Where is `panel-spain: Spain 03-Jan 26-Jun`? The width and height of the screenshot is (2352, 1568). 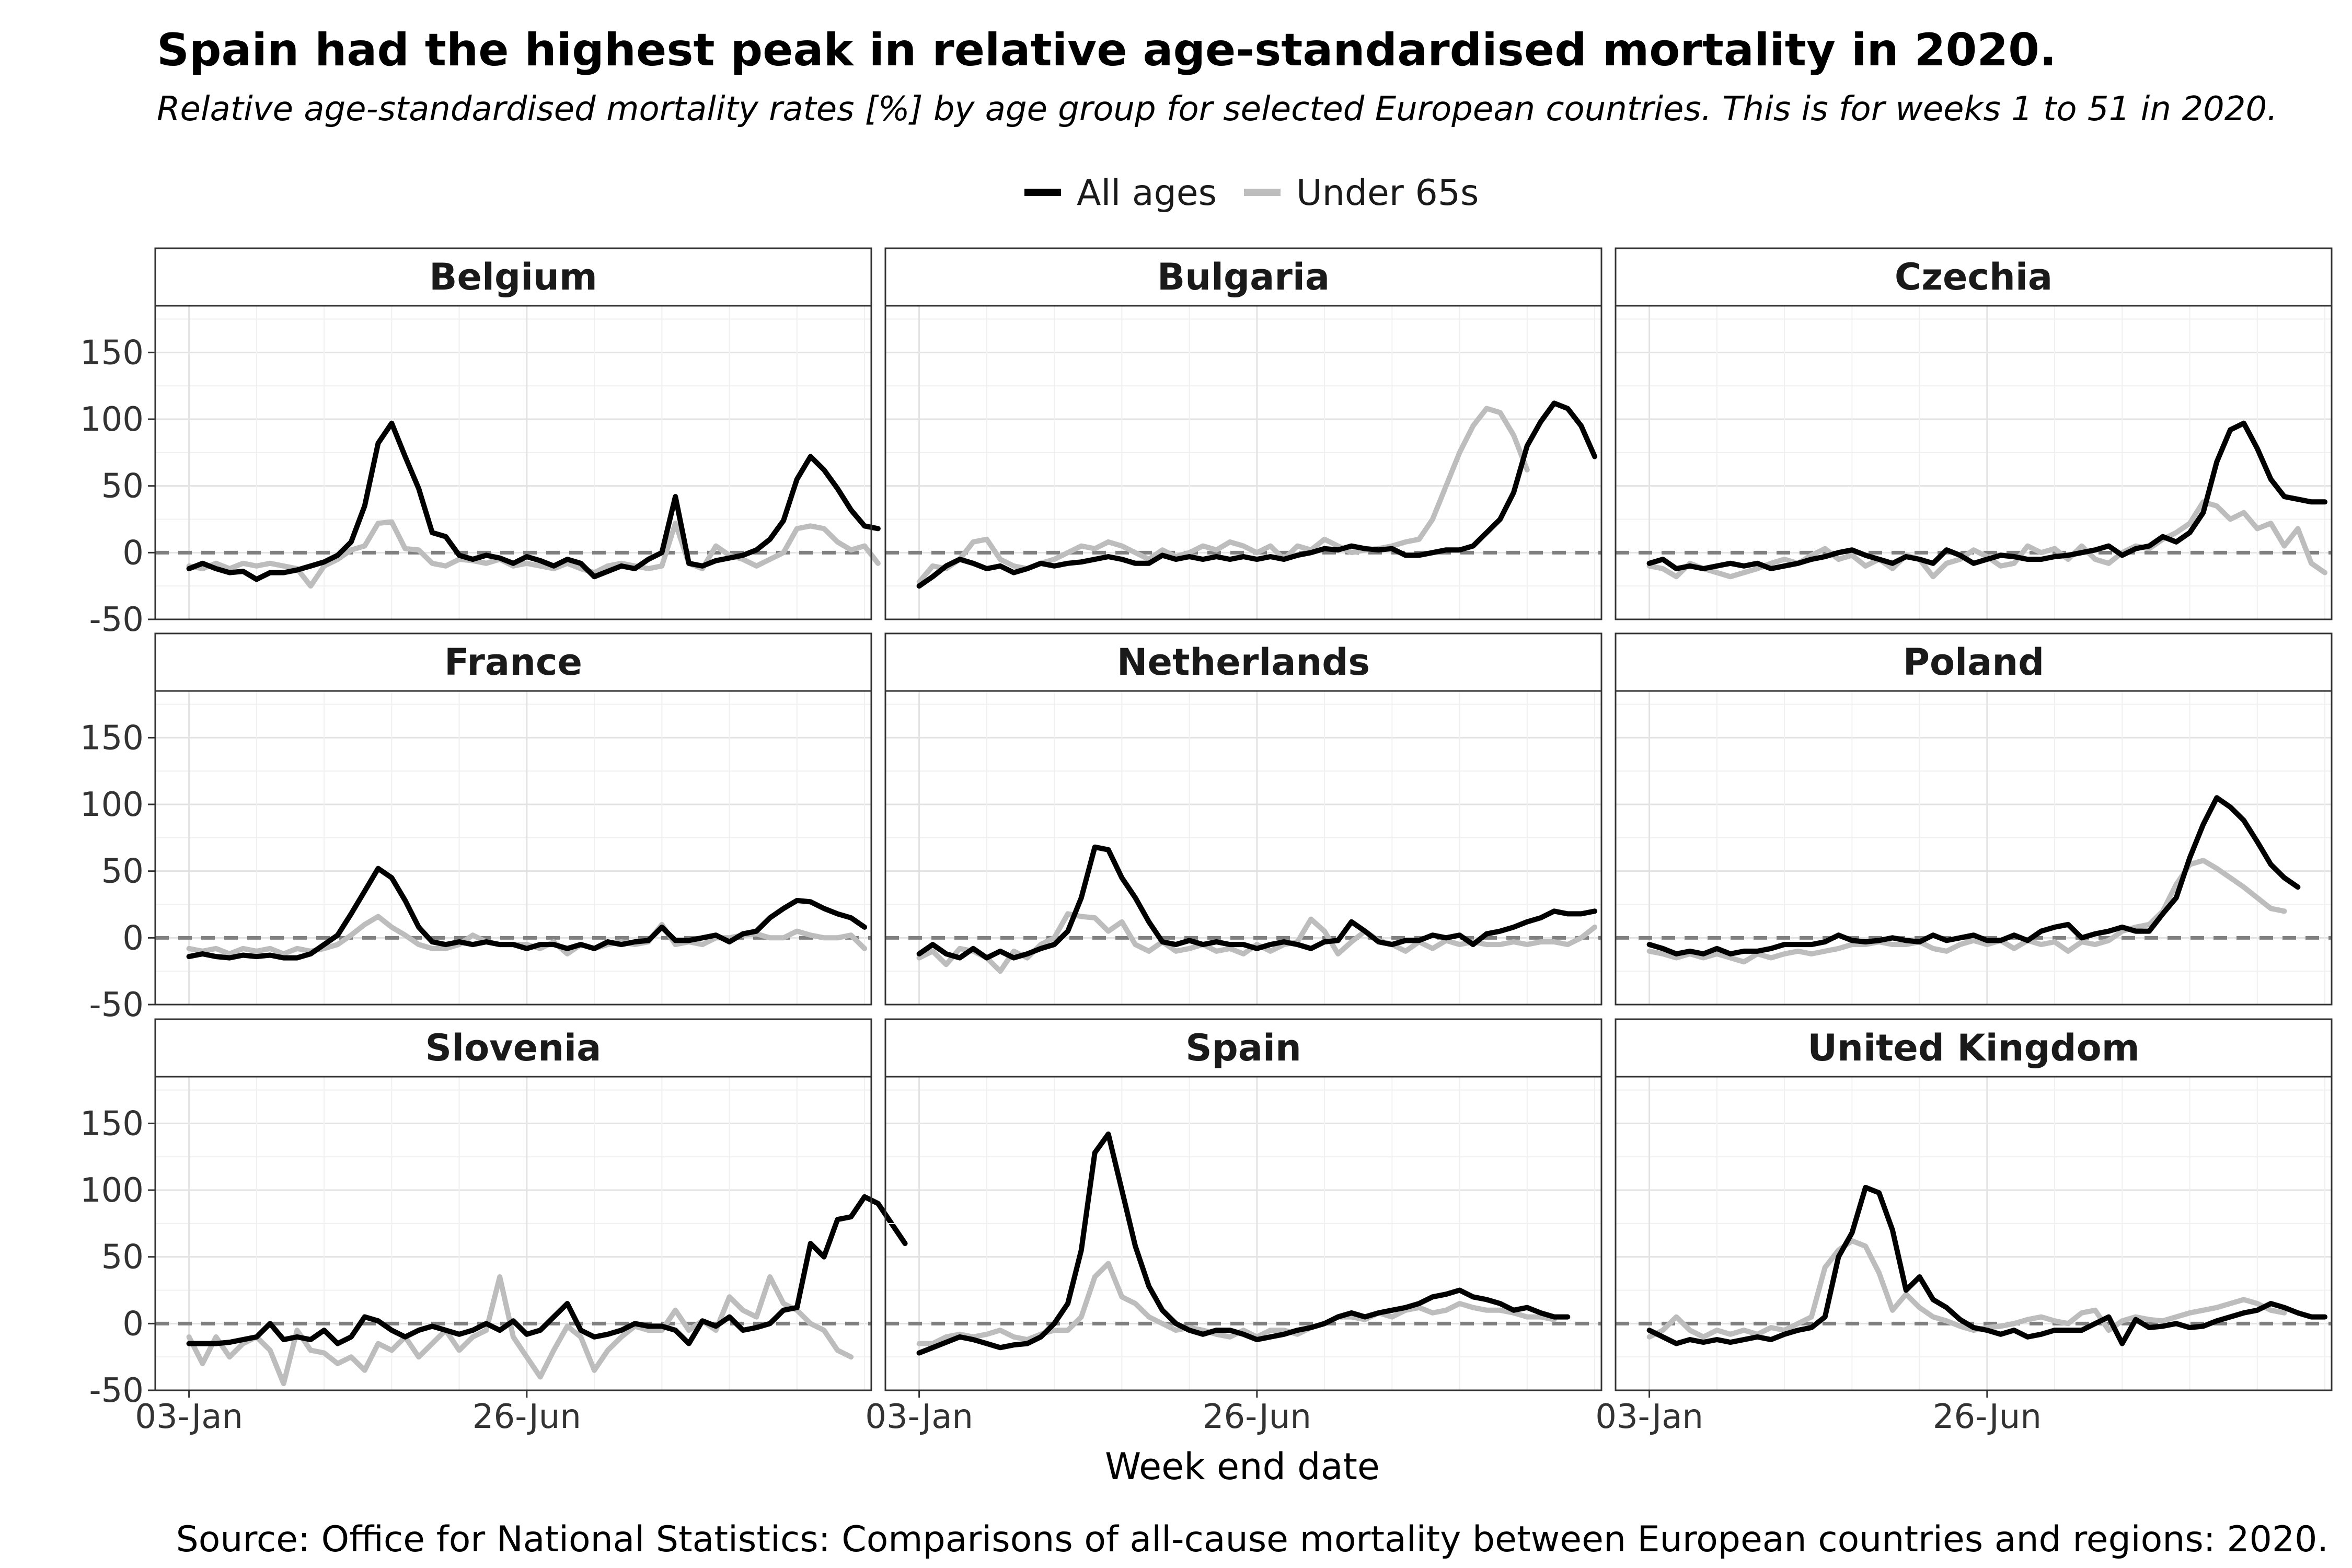
panel-spain: Spain 03-Jan 26-Jun is located at coordinates (1233, 1227).